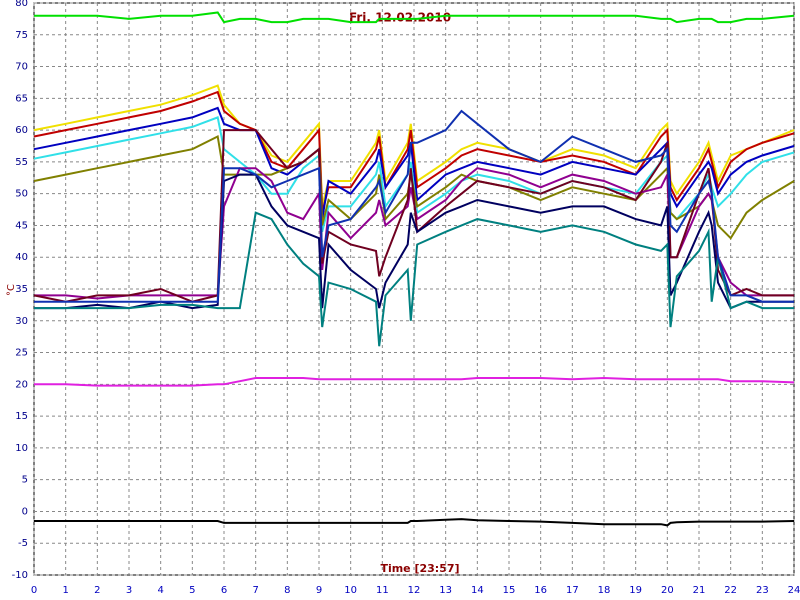  I want to click on y-tick-label: 5, so click(25, 480).